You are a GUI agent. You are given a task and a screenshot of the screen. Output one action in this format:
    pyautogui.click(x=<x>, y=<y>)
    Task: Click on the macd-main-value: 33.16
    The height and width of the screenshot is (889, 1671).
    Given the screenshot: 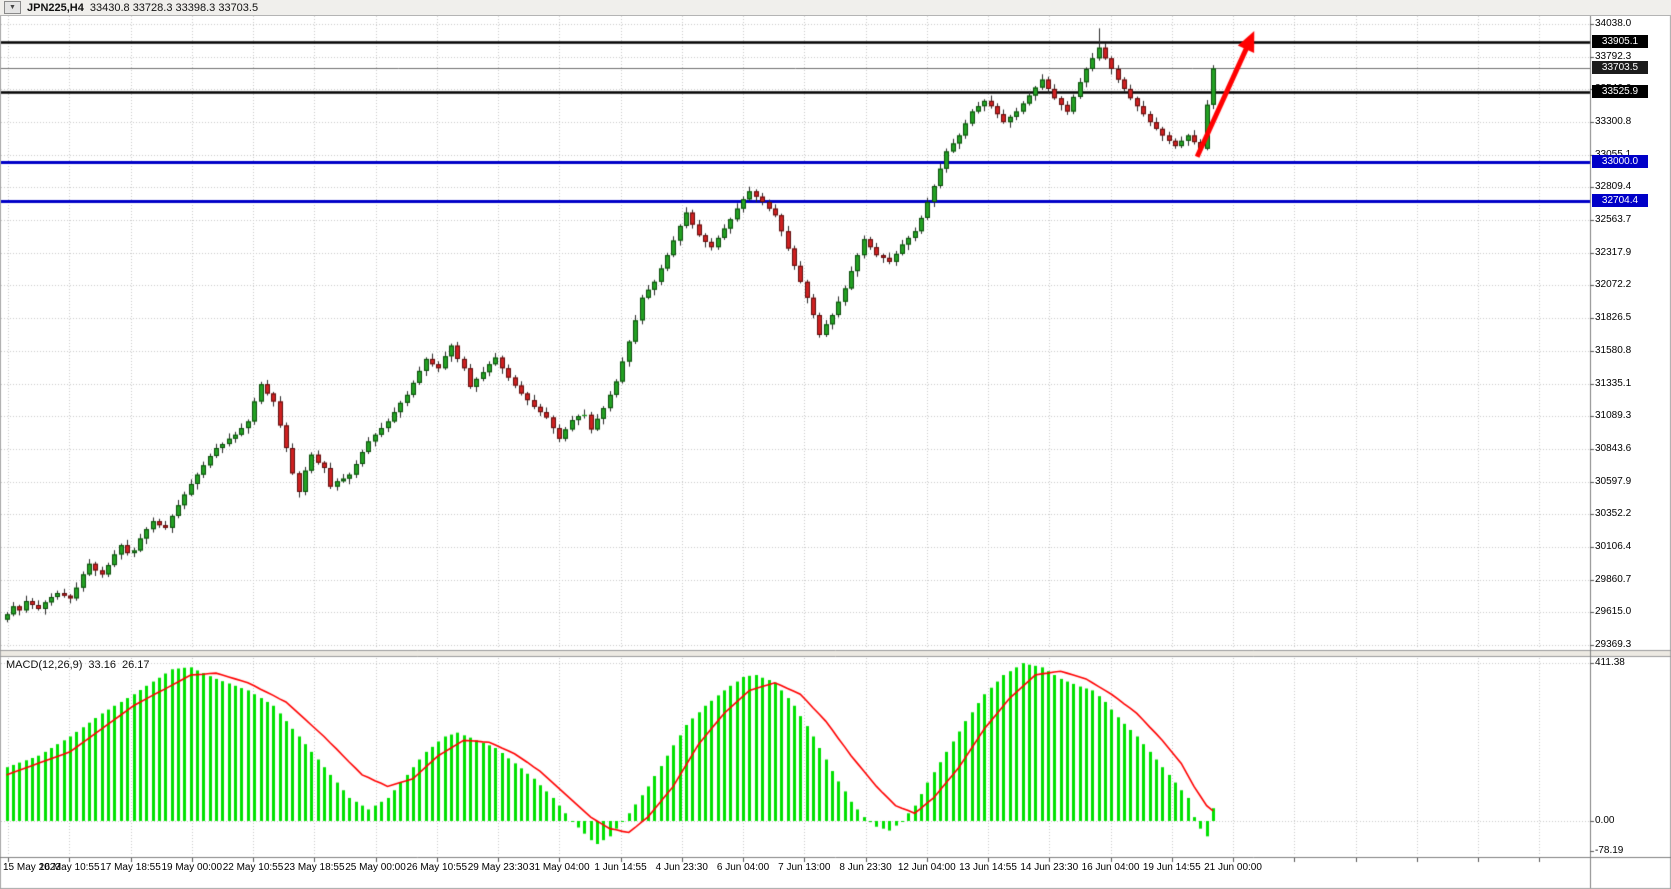 What is the action you would take?
    pyautogui.click(x=102, y=665)
    